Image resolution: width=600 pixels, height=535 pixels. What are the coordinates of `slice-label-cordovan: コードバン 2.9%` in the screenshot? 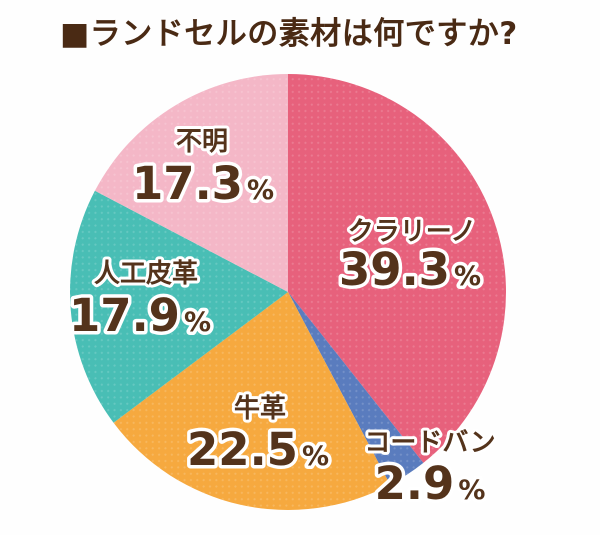 It's located at (429, 469).